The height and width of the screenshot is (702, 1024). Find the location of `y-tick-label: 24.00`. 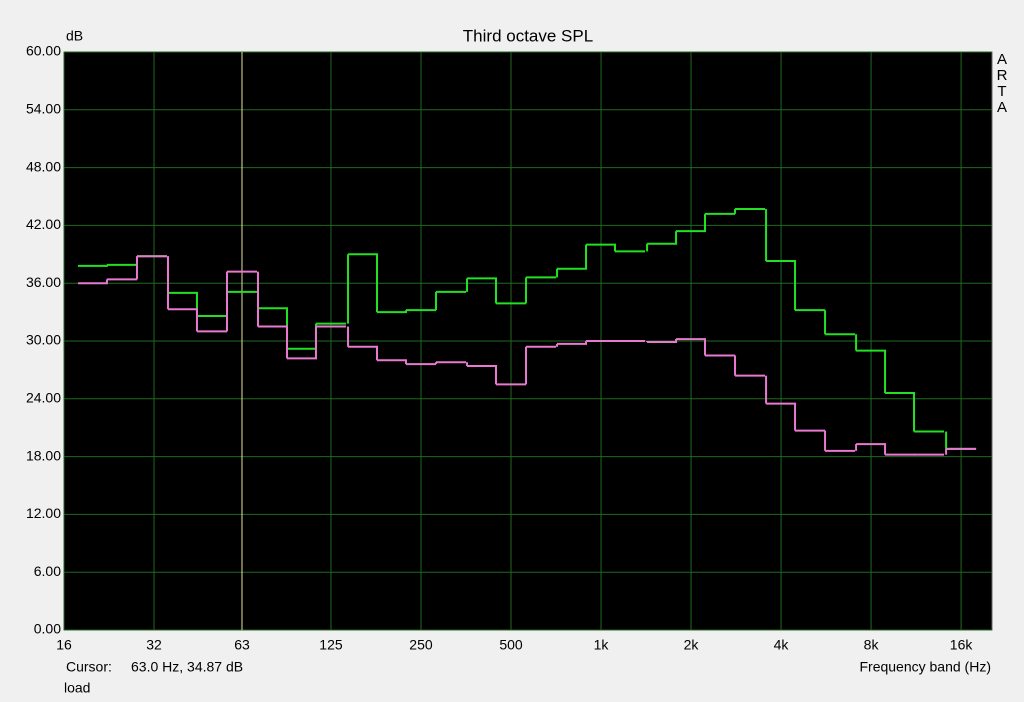

y-tick-label: 24.00 is located at coordinates (43, 398).